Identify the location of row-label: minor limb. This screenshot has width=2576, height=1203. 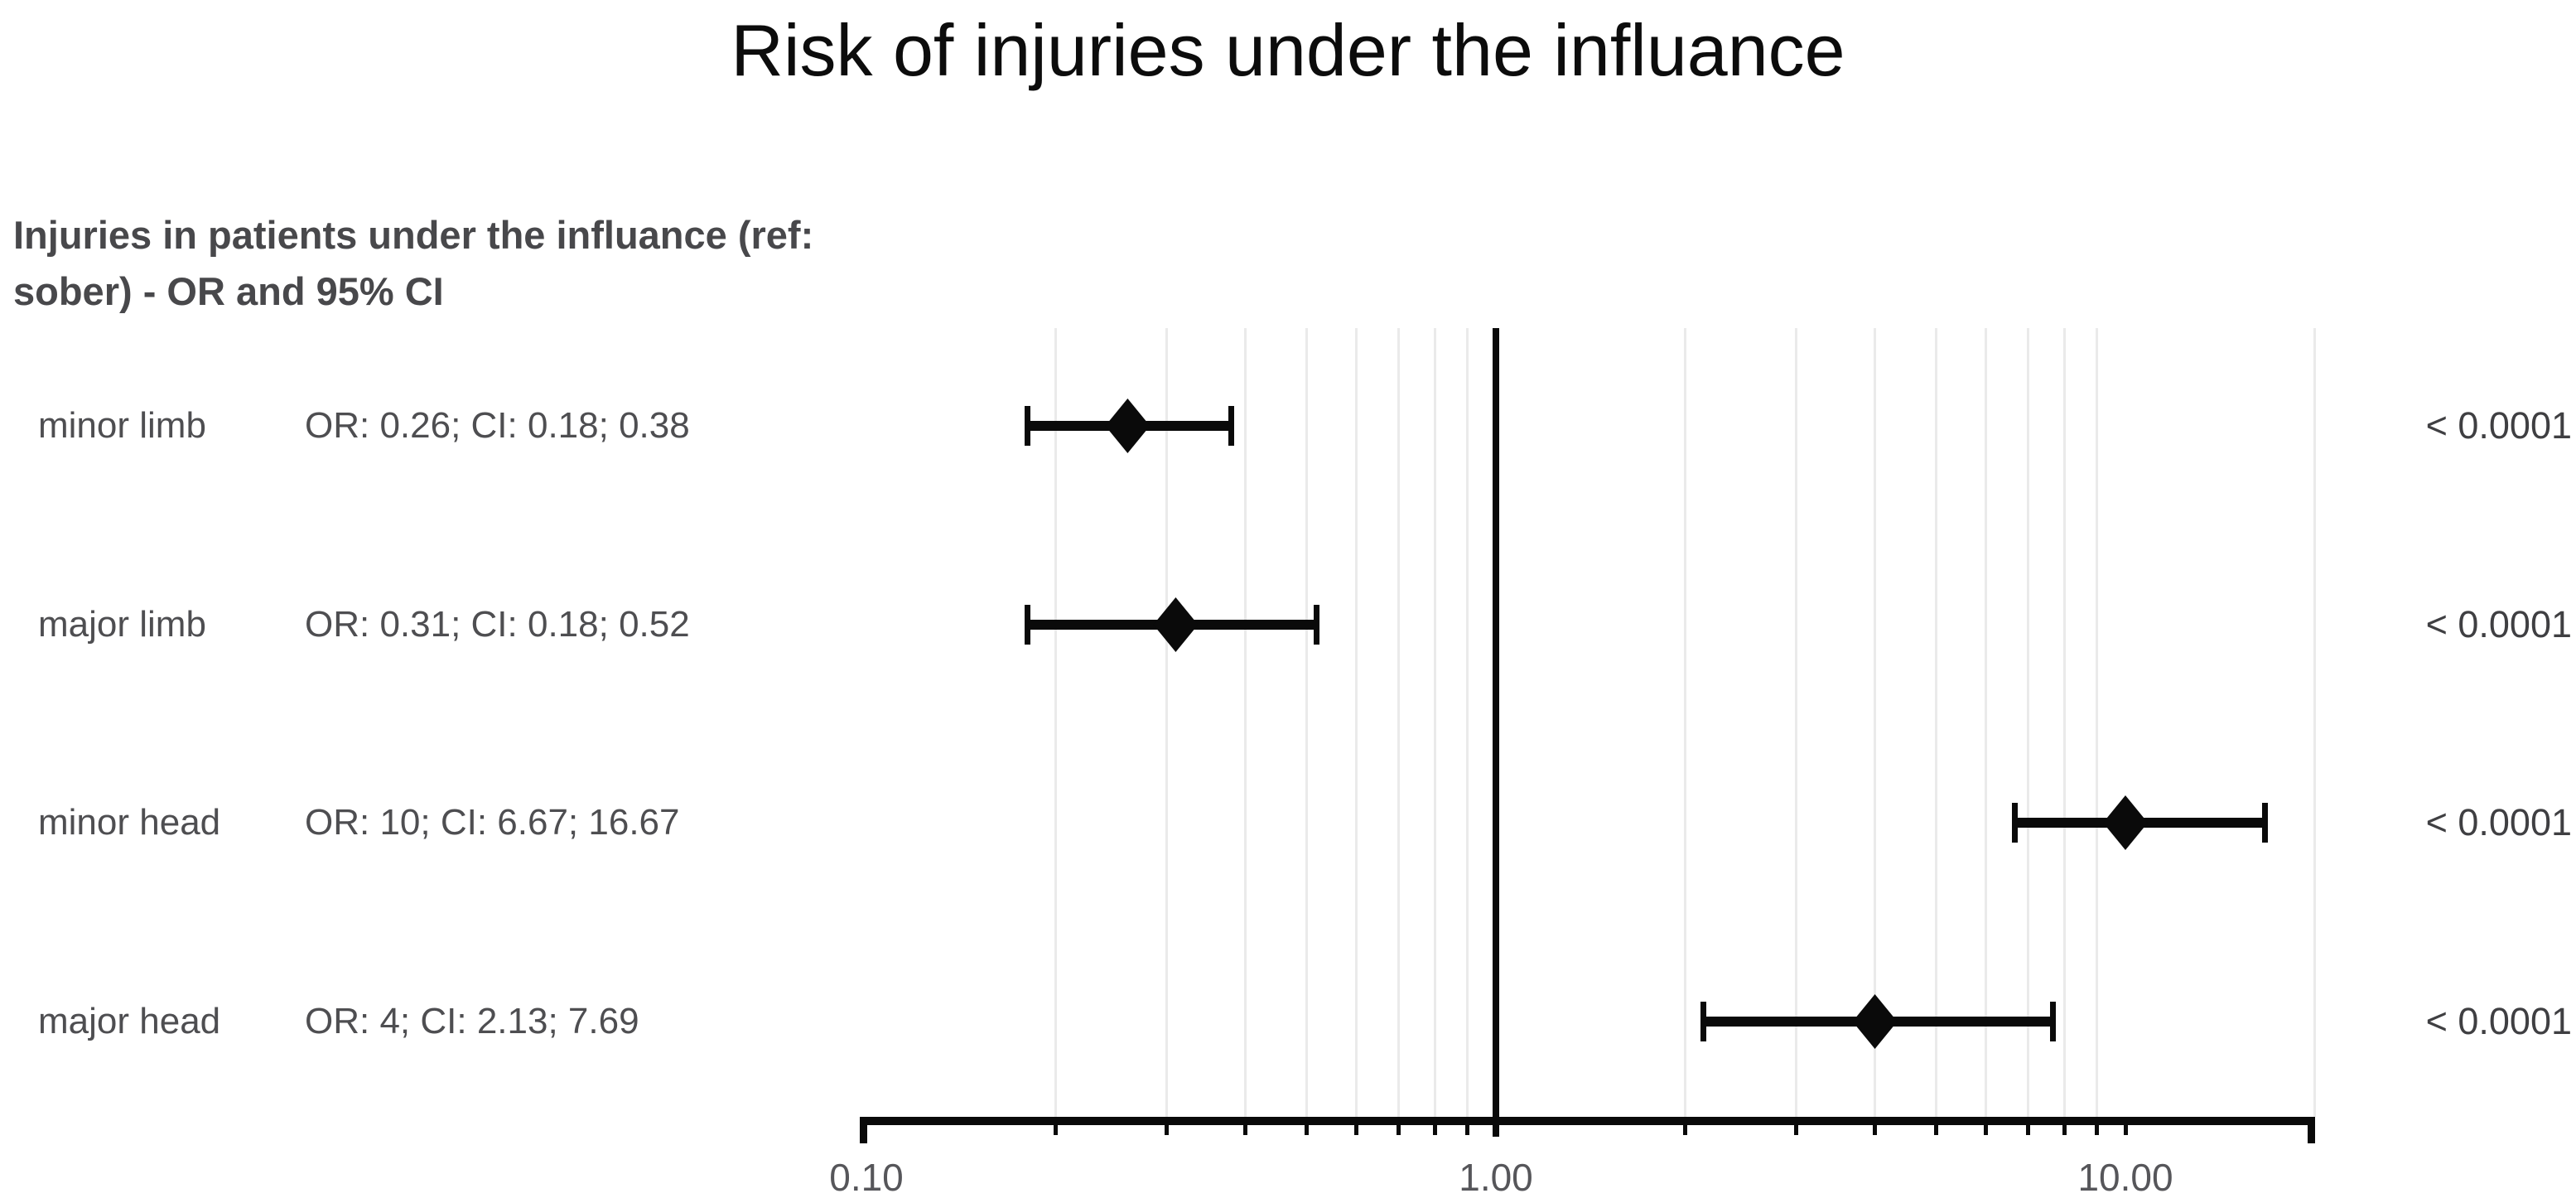
(122, 425).